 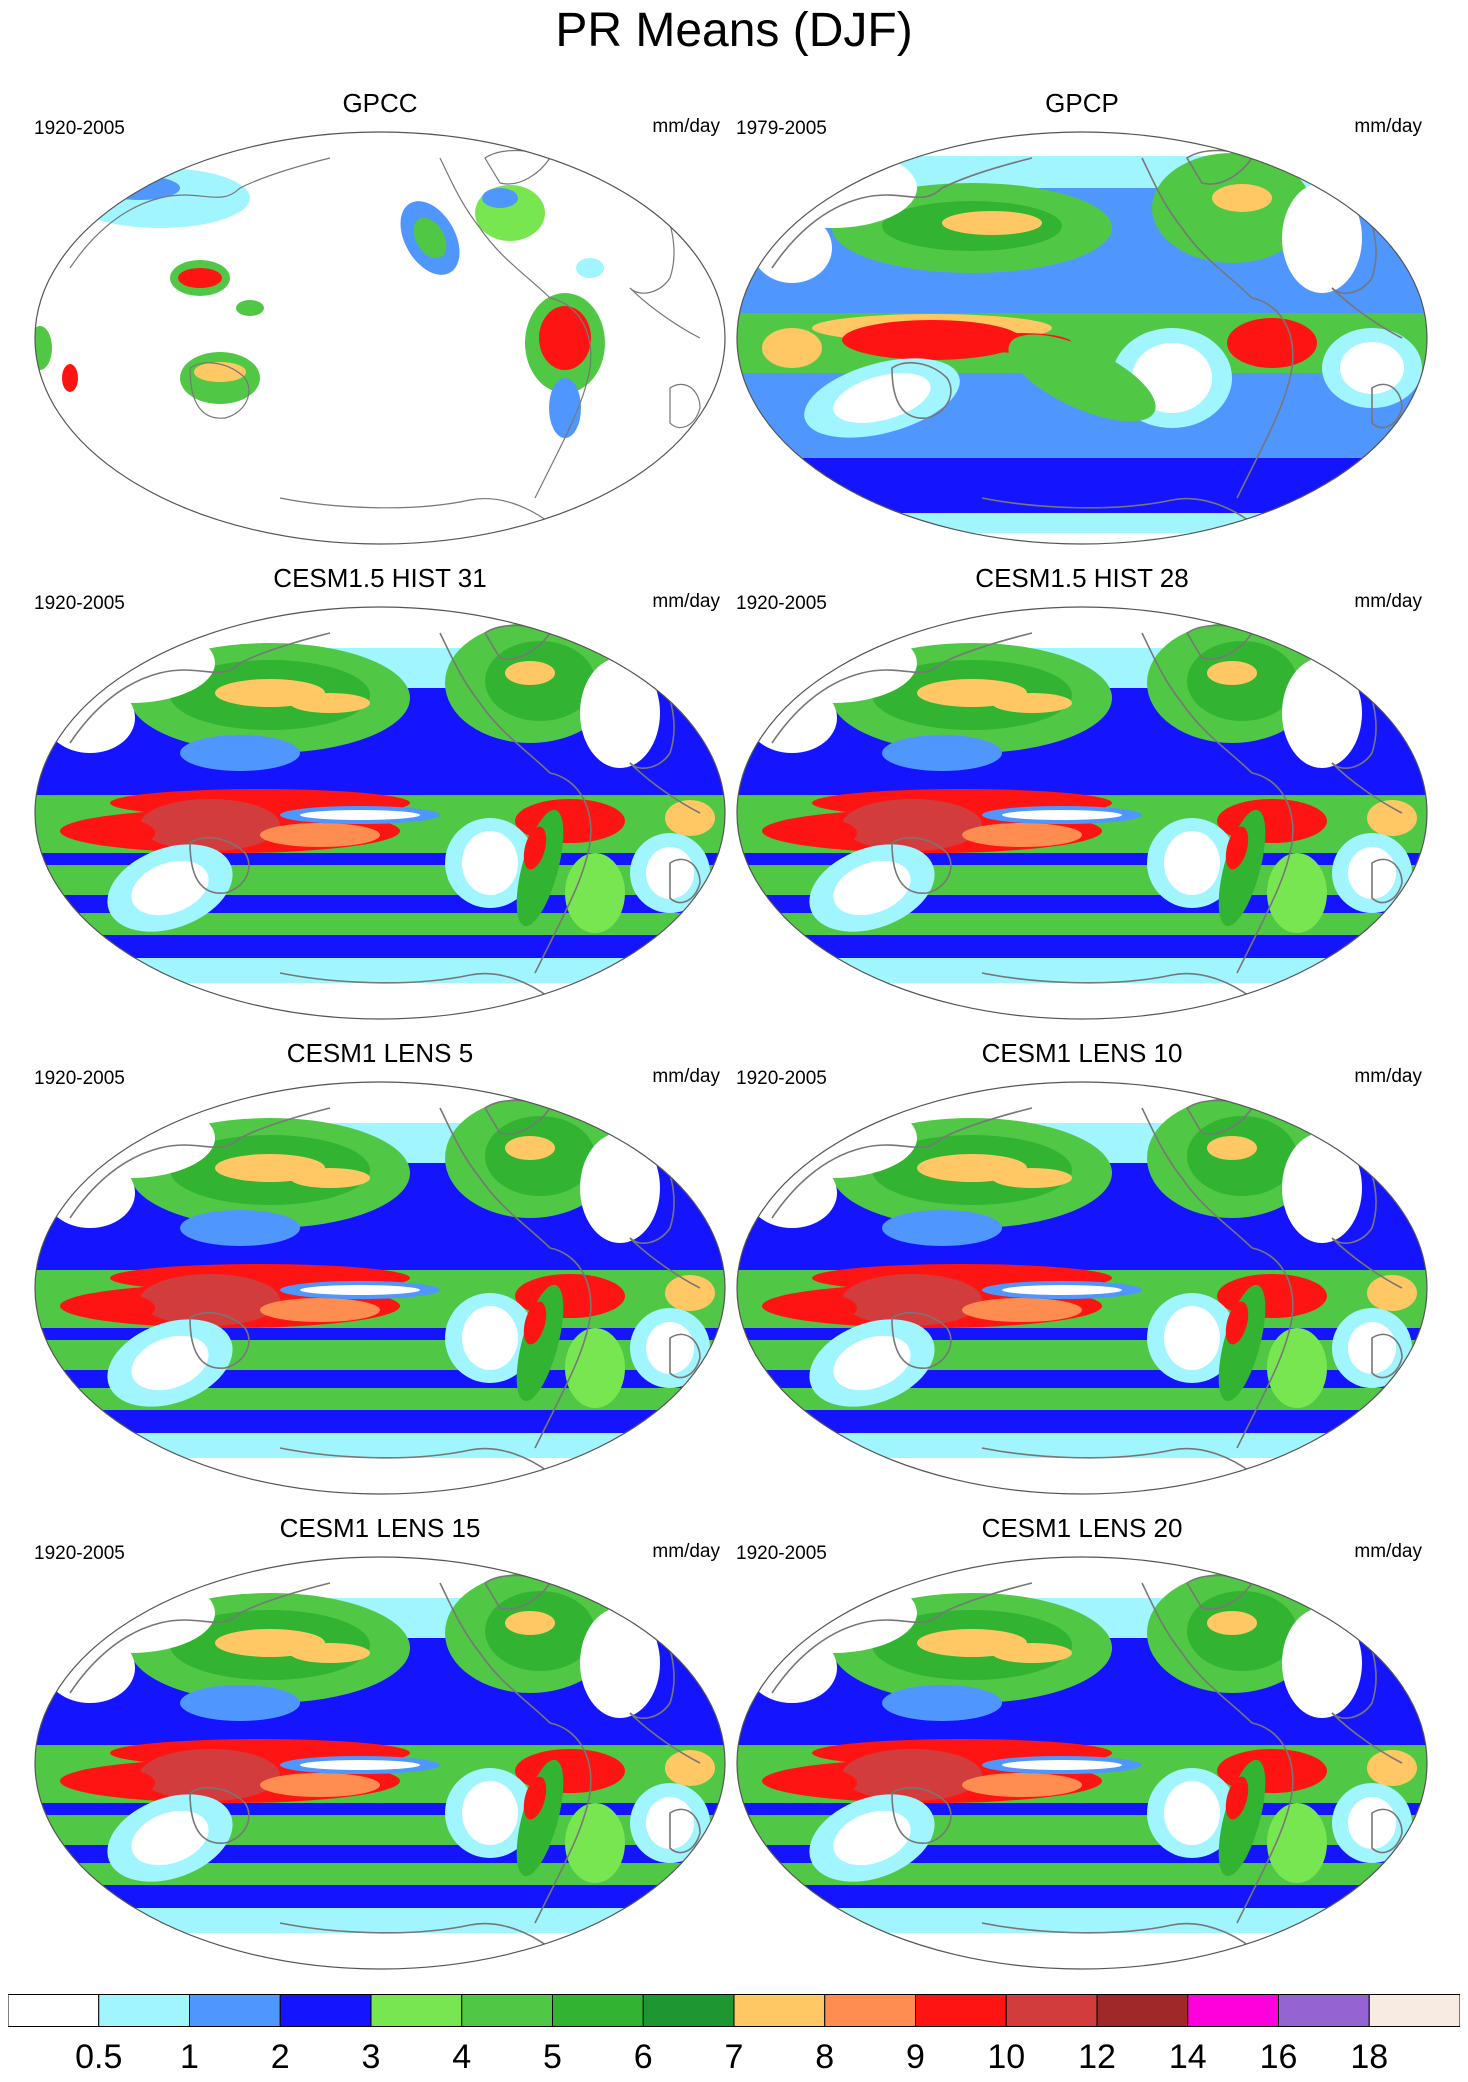 I want to click on panel-title: GPCP, so click(x=1082, y=103).